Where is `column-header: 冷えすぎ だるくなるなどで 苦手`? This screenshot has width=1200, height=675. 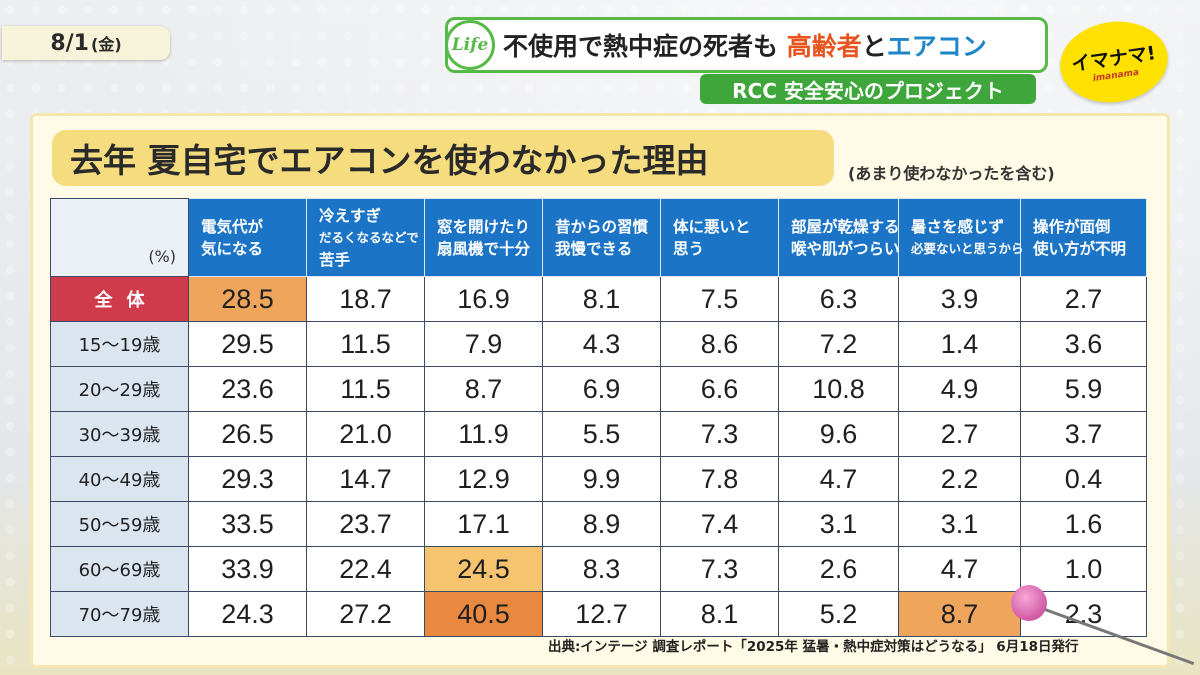 column-header: 冷えすぎ だるくなるなどで 苦手 is located at coordinates (365, 237).